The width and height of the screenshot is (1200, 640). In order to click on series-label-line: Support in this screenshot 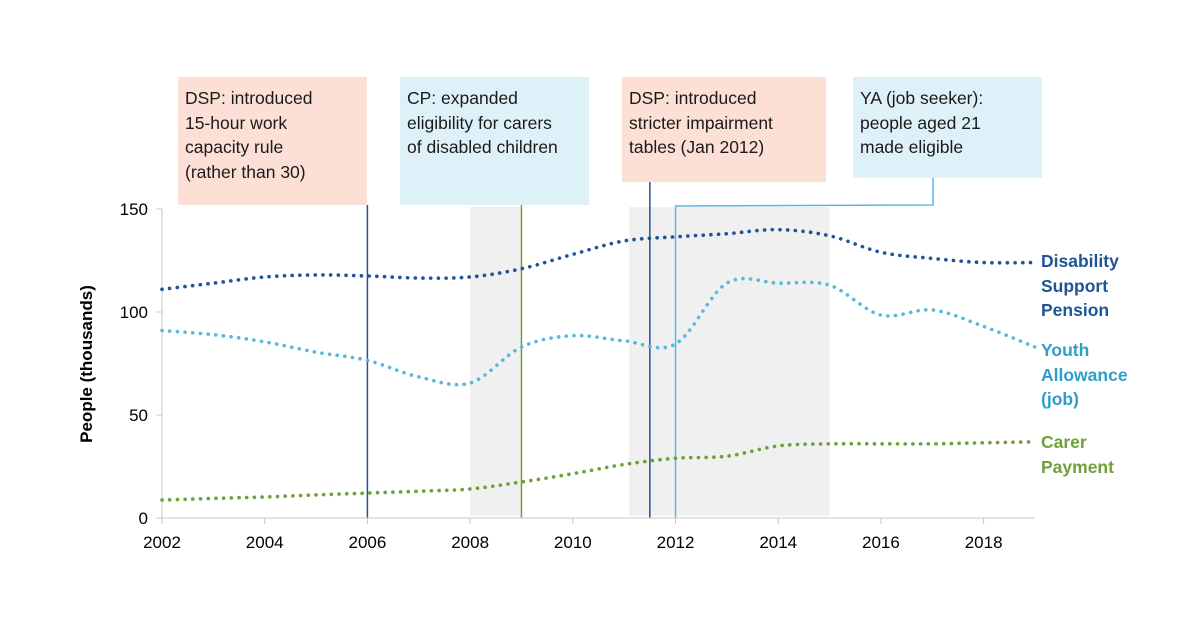, I will do `click(1075, 285)`.